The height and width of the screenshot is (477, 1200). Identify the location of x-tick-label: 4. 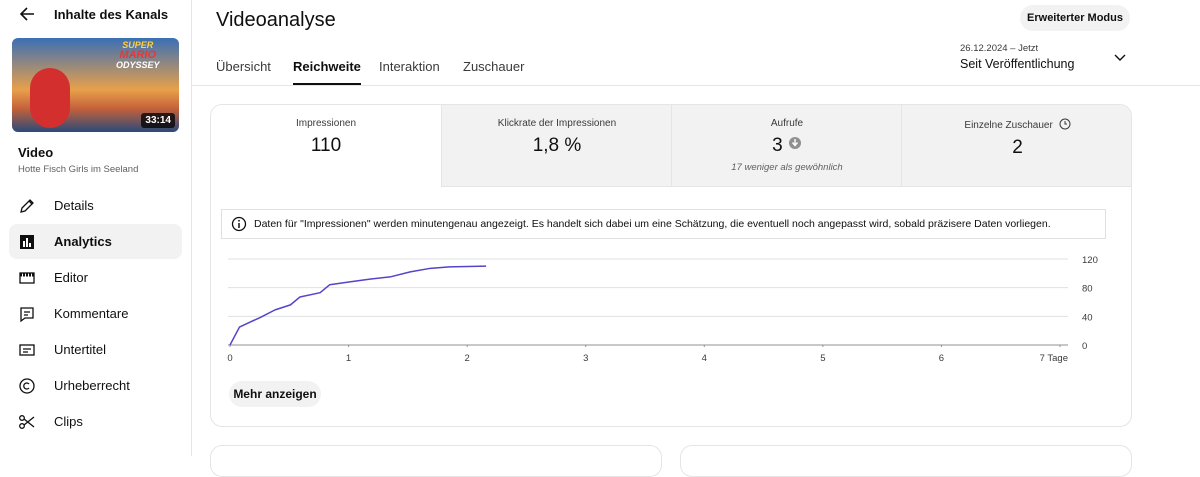
(704, 358).